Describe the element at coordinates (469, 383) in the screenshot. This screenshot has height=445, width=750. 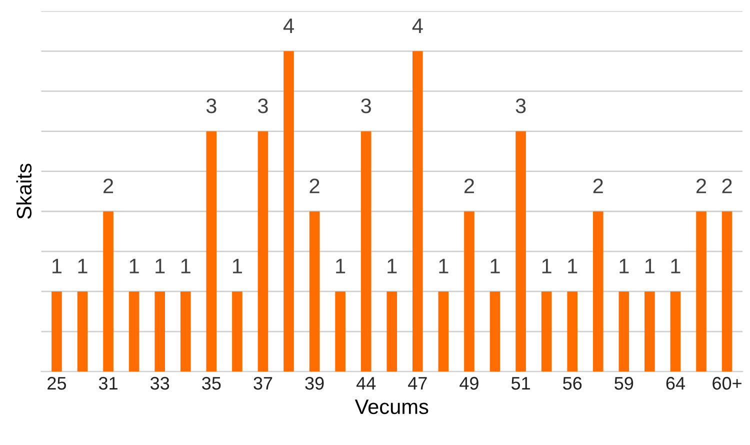
I see `x-tick-label: 49` at that location.